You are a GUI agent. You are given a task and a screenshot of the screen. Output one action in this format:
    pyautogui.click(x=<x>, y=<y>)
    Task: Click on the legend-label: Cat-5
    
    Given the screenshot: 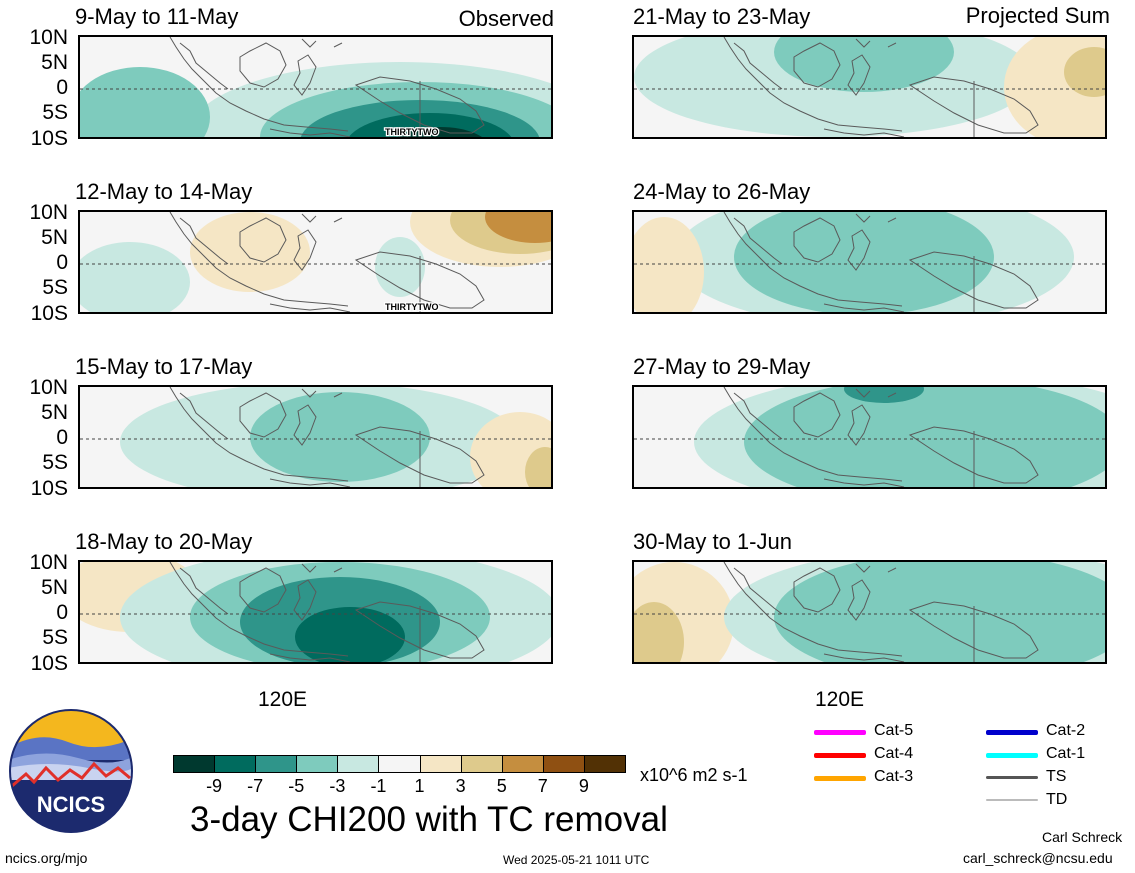 What is the action you would take?
    pyautogui.click(x=894, y=730)
    